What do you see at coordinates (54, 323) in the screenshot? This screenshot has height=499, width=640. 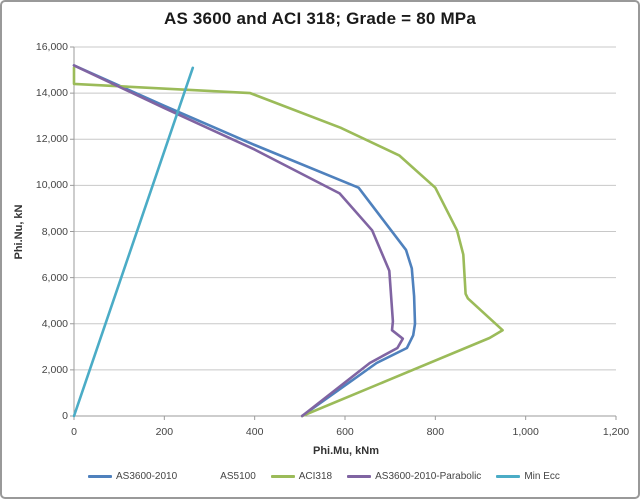 I see `y-tick-label: 4,000` at bounding box center [54, 323].